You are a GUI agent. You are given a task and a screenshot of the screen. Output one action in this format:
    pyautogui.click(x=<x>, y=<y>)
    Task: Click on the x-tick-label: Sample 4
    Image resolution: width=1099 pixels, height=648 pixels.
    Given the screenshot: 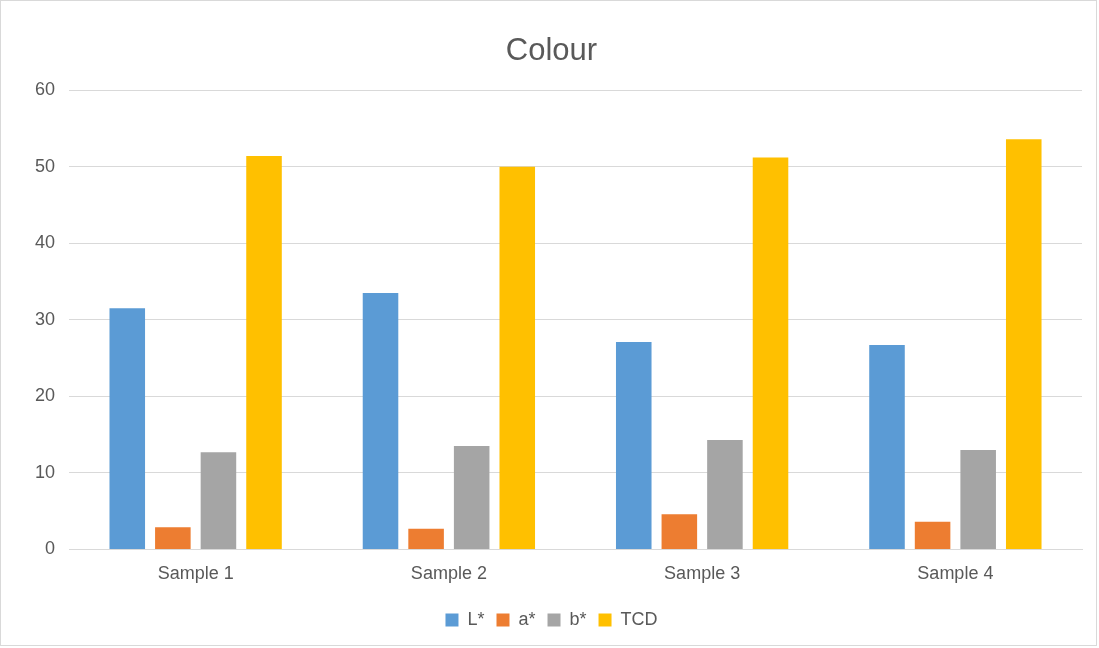 What is the action you would take?
    pyautogui.click(x=955, y=573)
    